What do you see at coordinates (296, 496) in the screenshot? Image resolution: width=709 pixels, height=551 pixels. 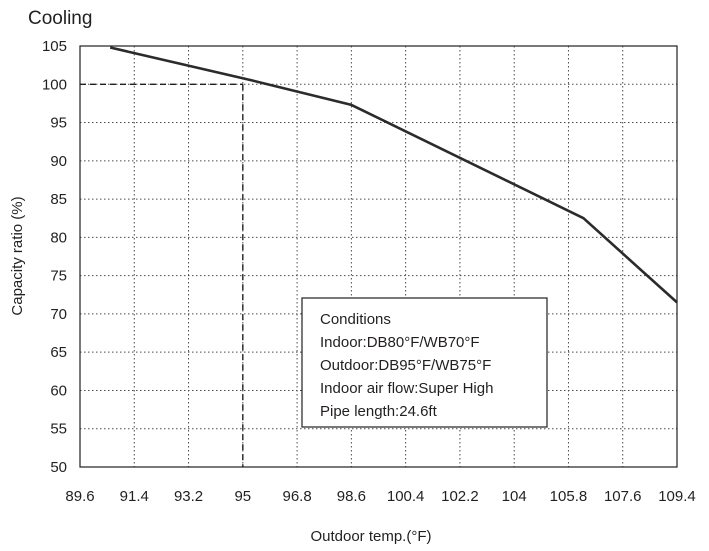 I see `x-tick-label: 96.8` at bounding box center [296, 496].